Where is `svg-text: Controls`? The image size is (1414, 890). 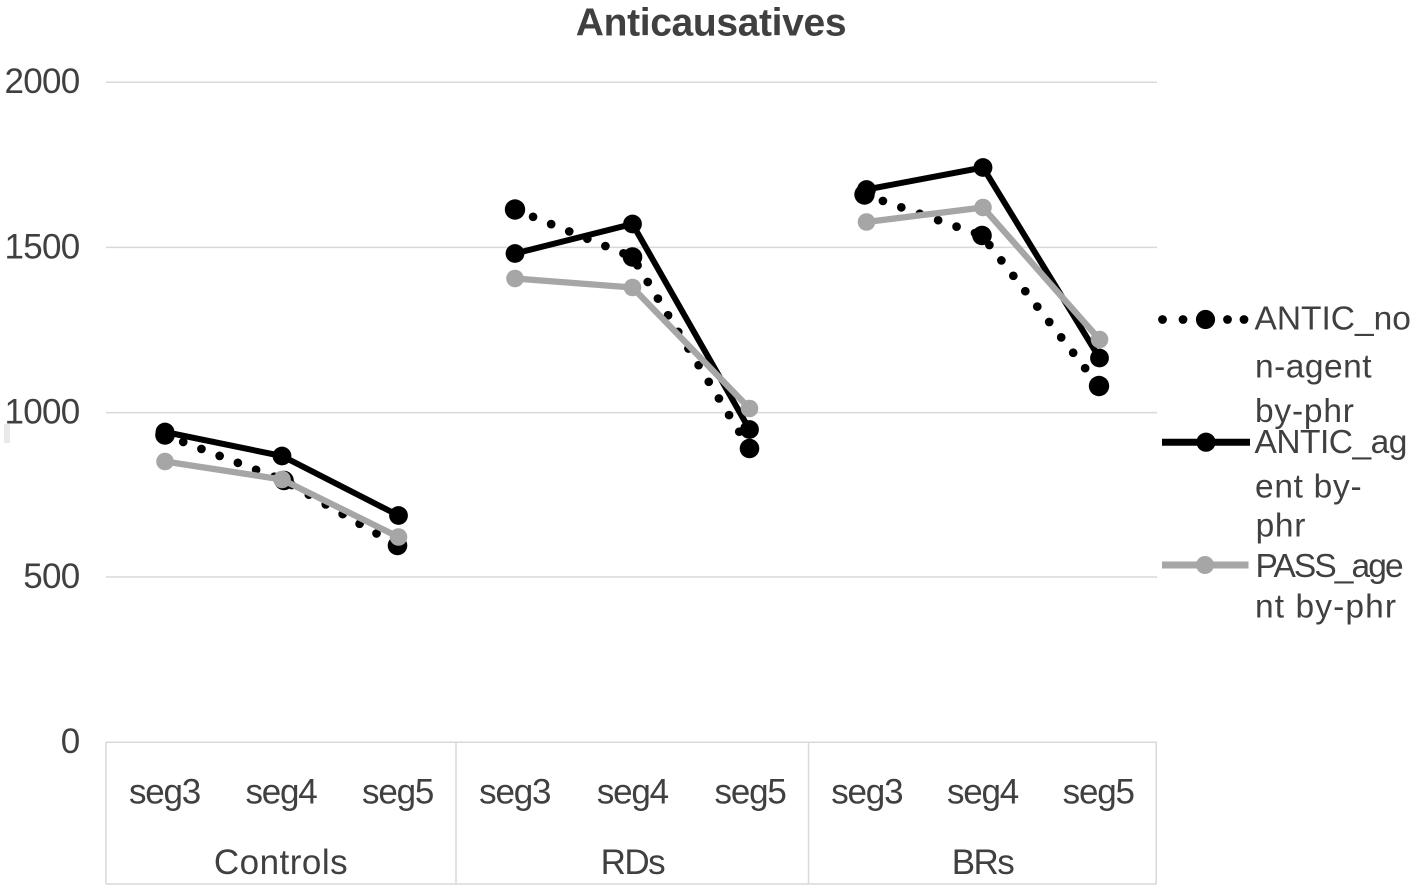 svg-text: Controls is located at coordinates (281, 862).